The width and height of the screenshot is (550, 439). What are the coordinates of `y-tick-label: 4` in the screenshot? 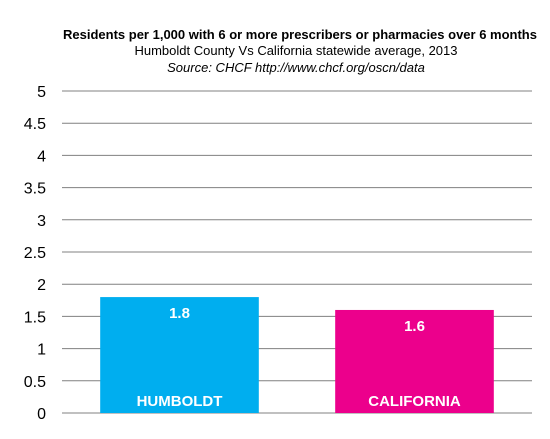 It's located at (41, 156).